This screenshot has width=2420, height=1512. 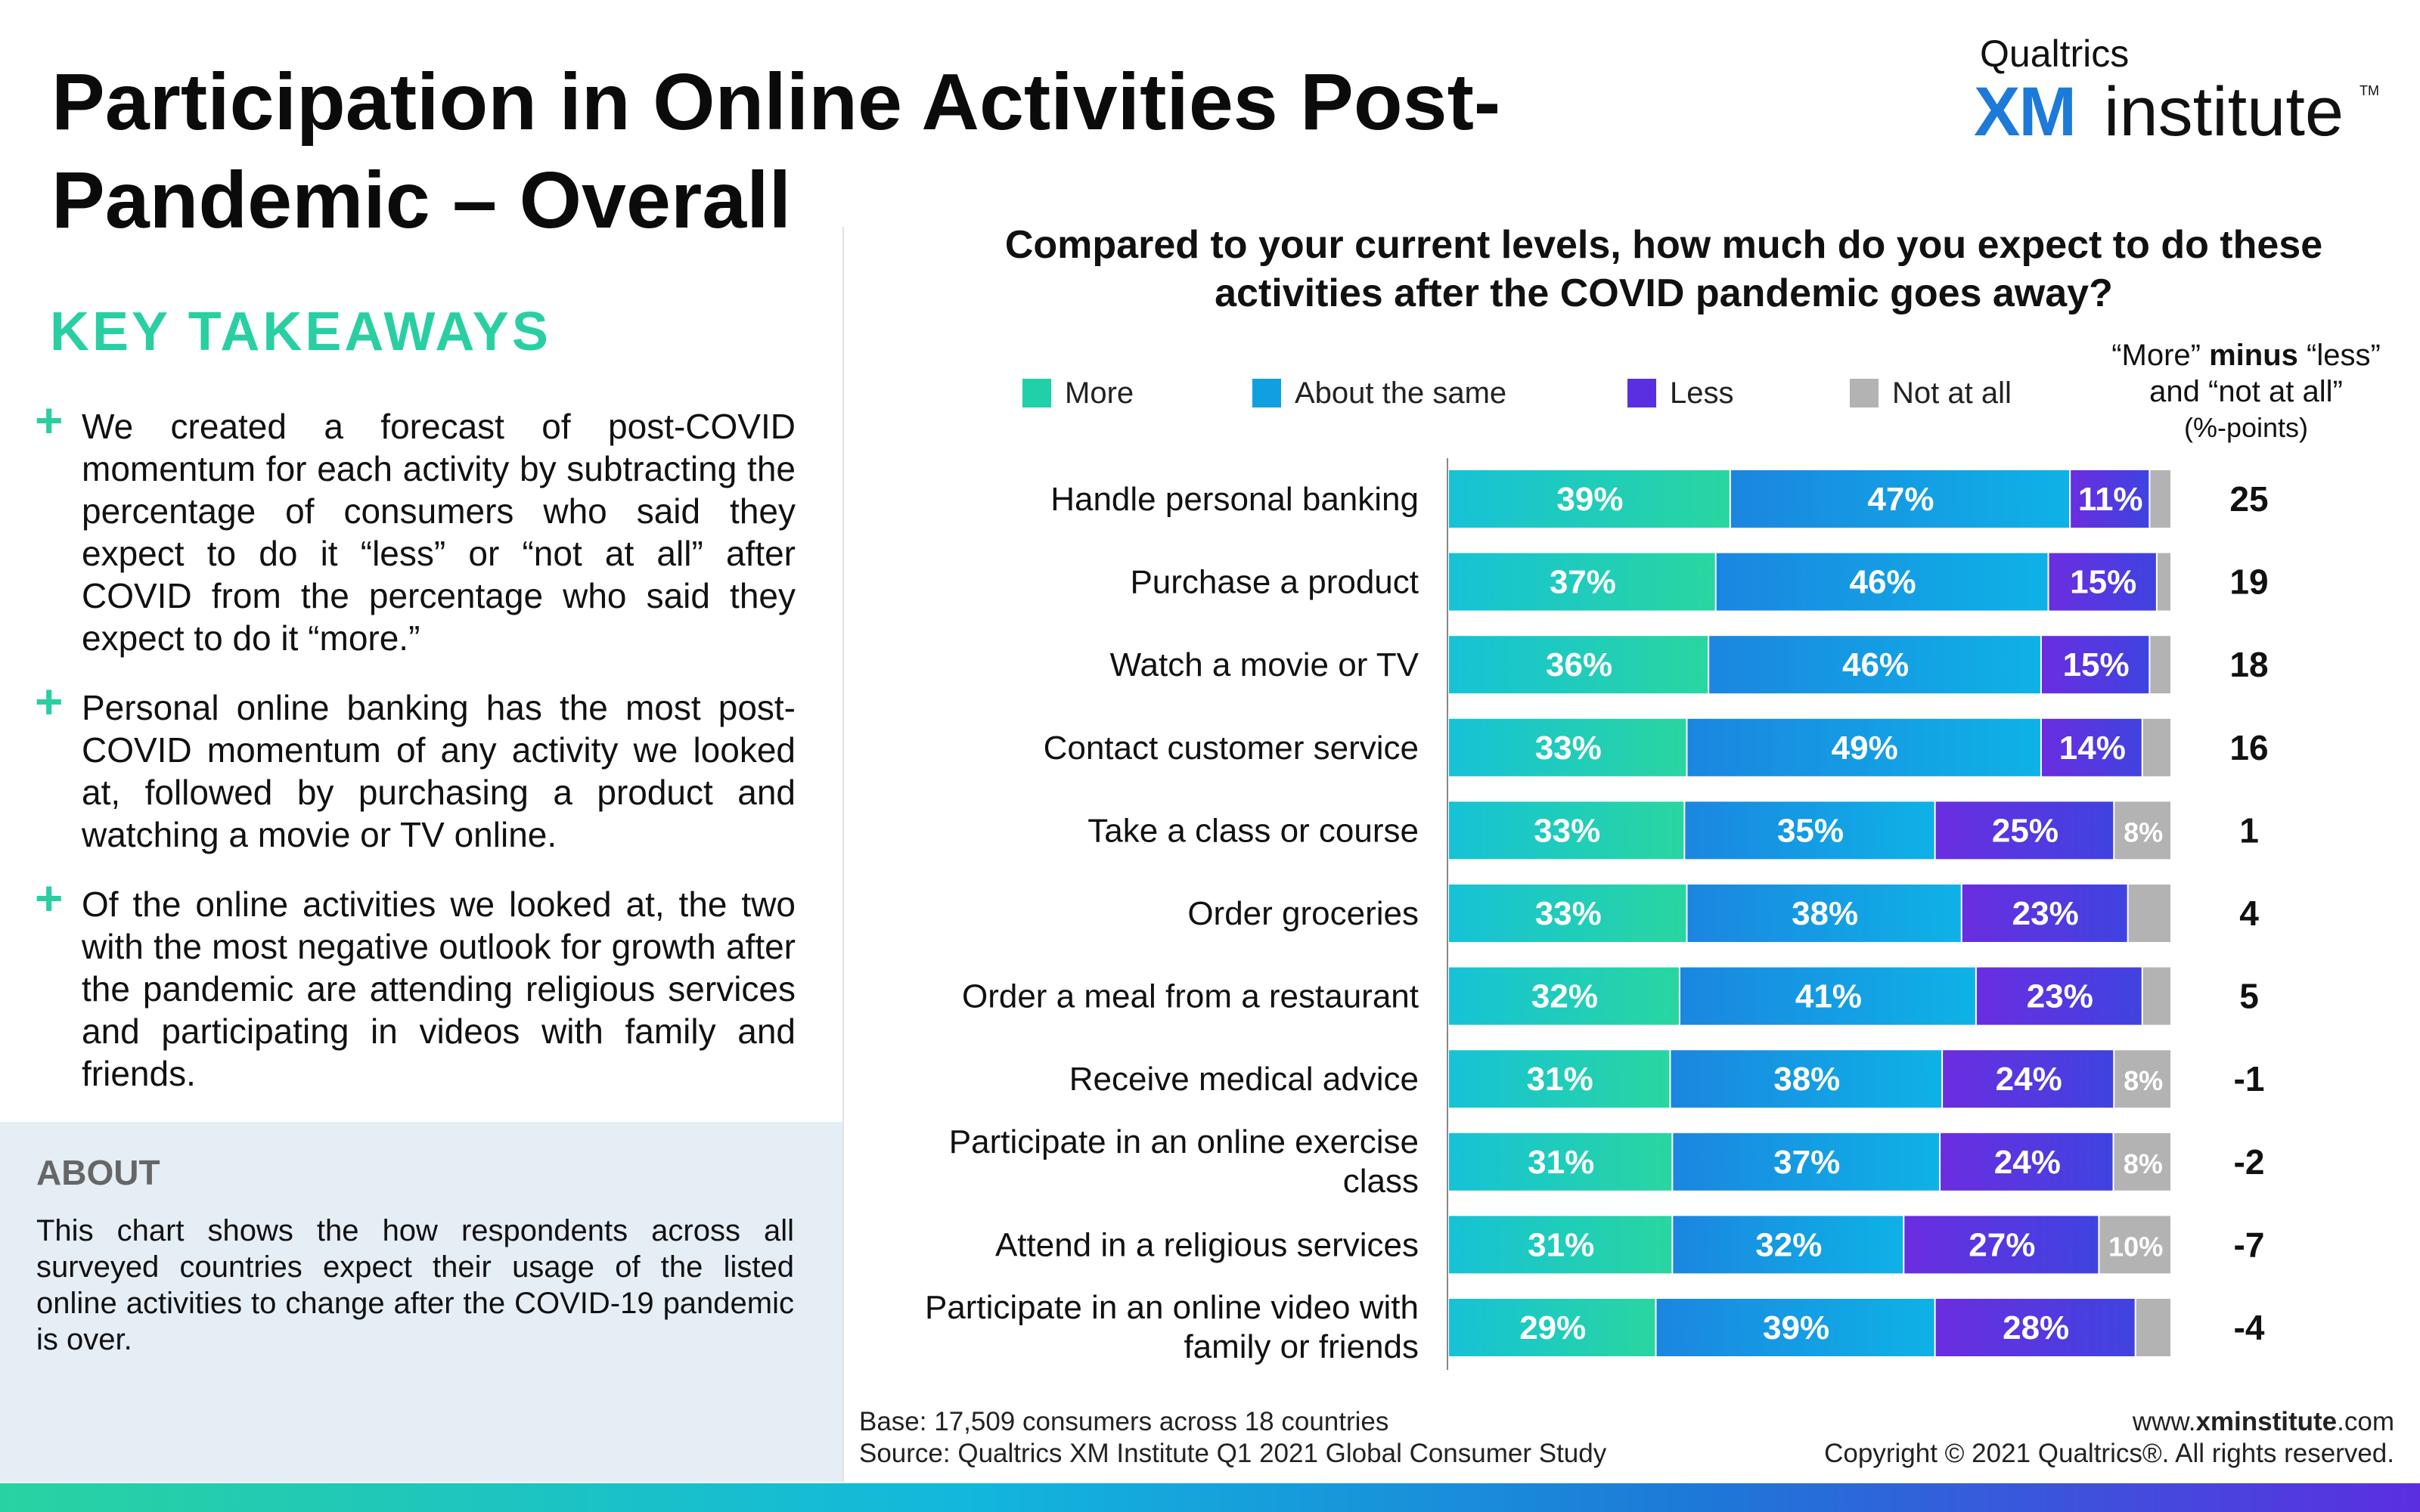 What do you see at coordinates (2036, 1327) in the screenshot?
I see `data-label: 28%` at bounding box center [2036, 1327].